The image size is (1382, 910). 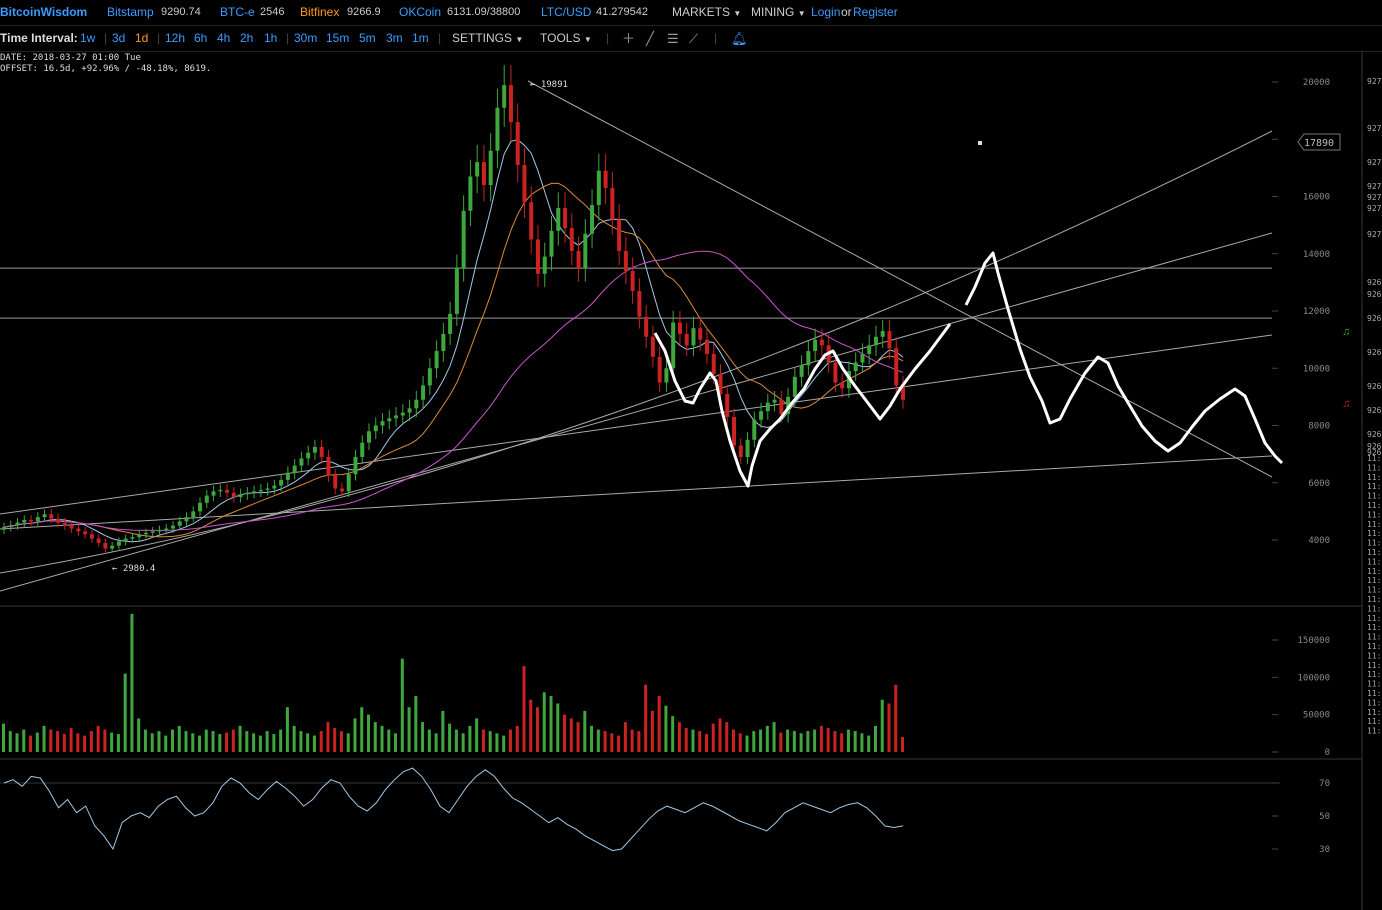 What do you see at coordinates (175, 38) in the screenshot?
I see `interval-12h: 12h` at bounding box center [175, 38].